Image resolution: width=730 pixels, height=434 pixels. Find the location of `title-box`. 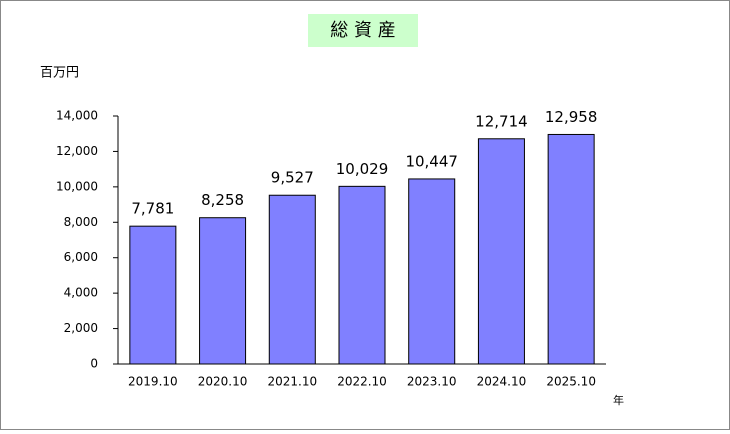

title-box is located at coordinates (363, 30).